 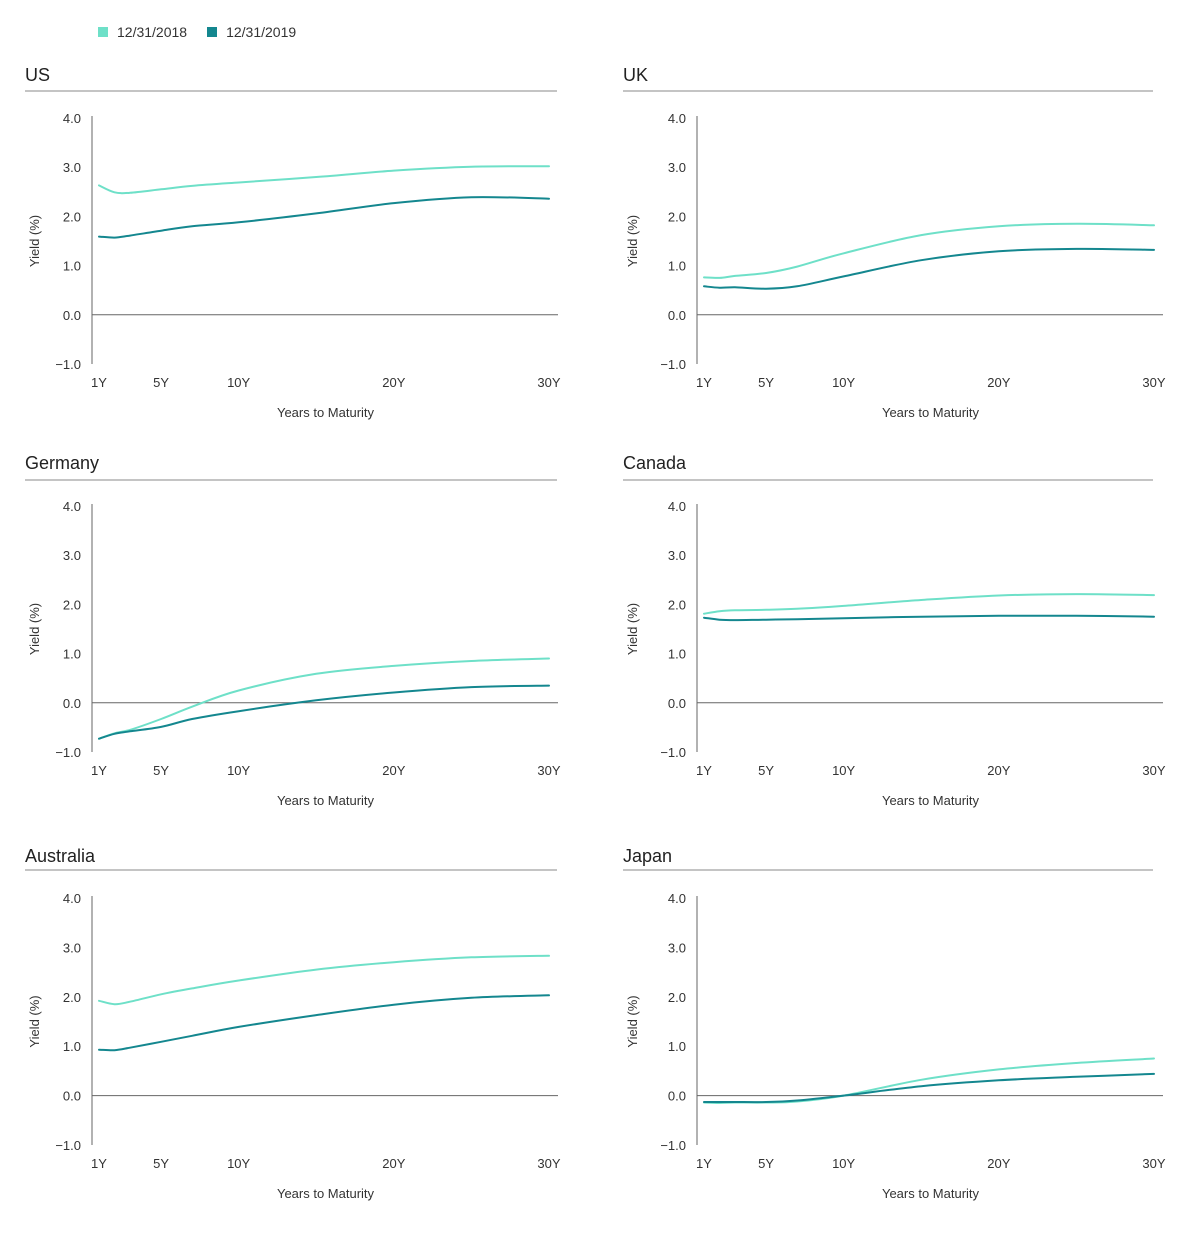 I want to click on legend-label-2018: 12/31/2018, so click(x=152, y=32).